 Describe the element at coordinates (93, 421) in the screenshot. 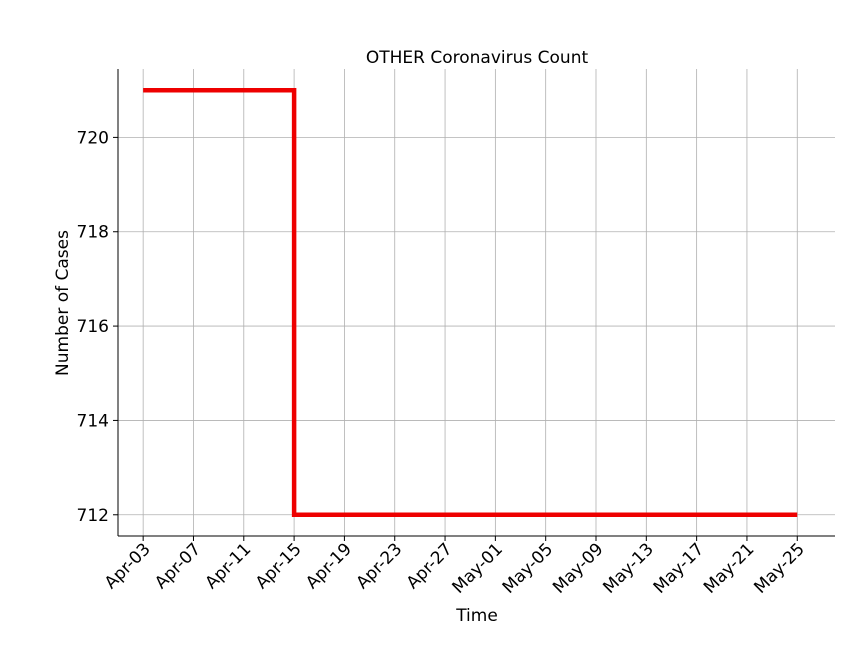

I see `y-tick-label: 714` at that location.